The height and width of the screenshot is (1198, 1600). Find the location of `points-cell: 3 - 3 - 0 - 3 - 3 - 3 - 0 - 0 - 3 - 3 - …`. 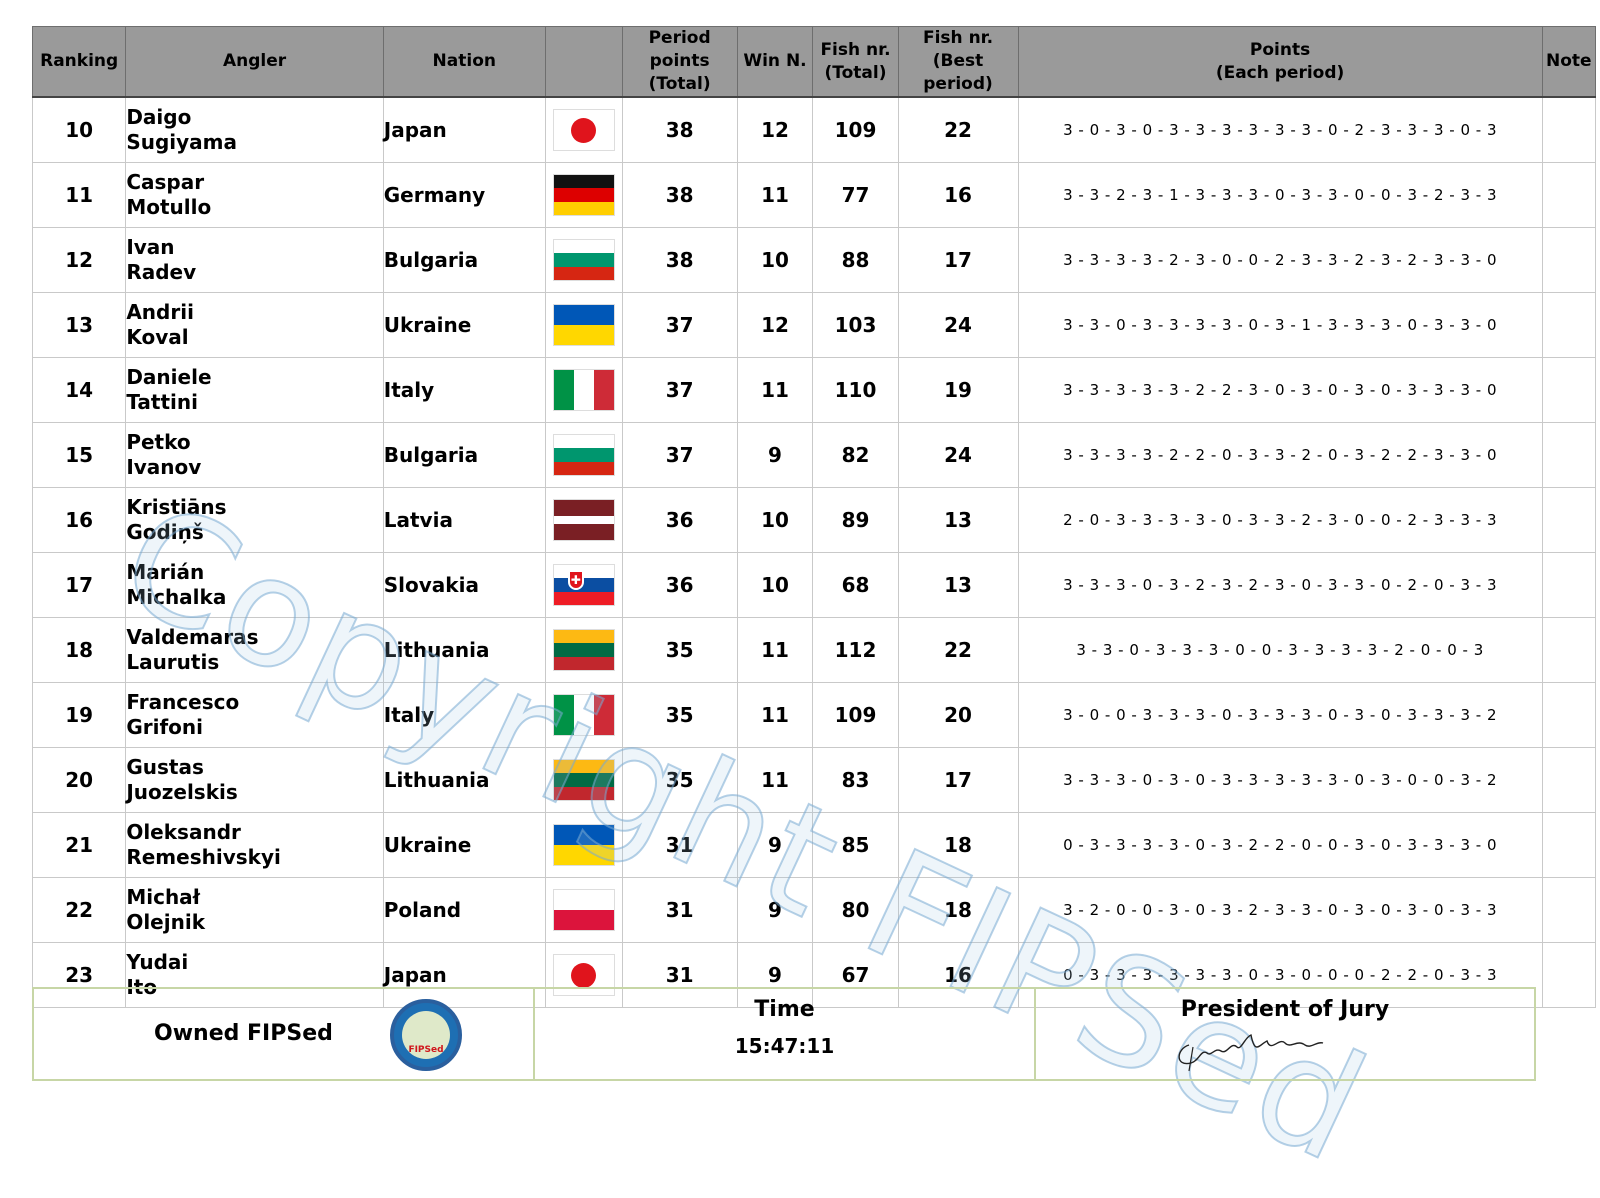

points-cell: 3 - 3 - 0 - 3 - 3 - 3 - 0 - 0 - 3 - 3 - … is located at coordinates (1280, 650).